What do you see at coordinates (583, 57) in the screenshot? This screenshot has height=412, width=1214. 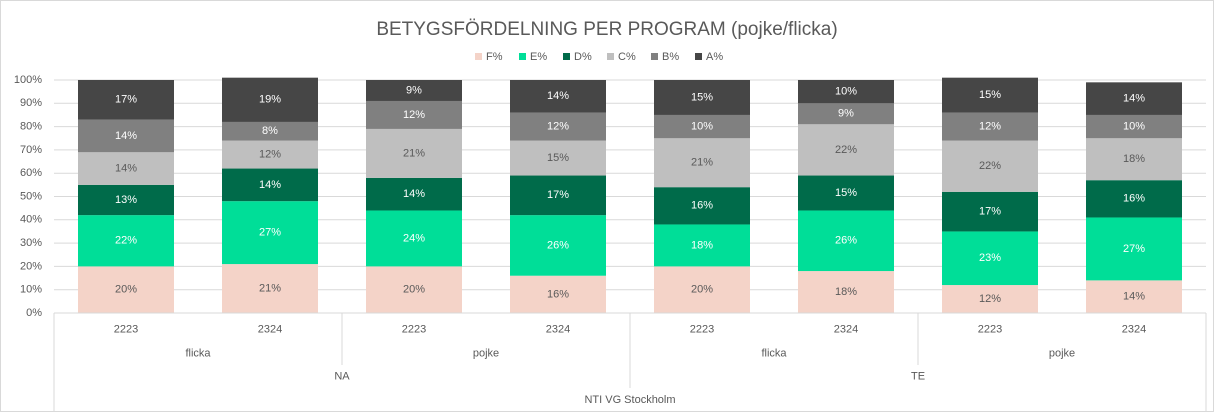 I see `legend-label: D%` at bounding box center [583, 57].